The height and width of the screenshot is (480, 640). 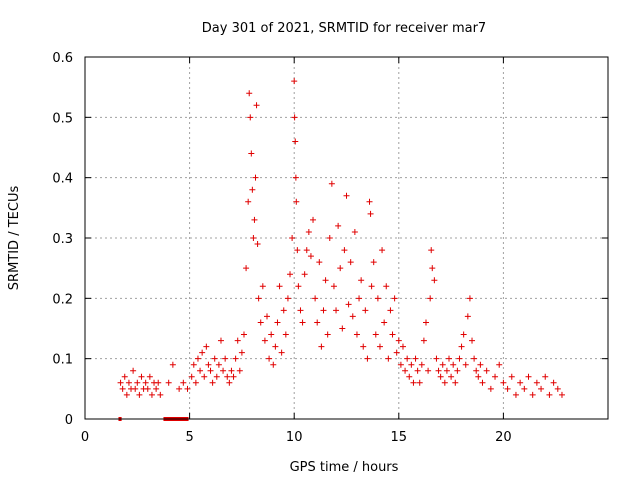 What do you see at coordinates (344, 467) in the screenshot?
I see `x-axis-label: GPS time / hours` at bounding box center [344, 467].